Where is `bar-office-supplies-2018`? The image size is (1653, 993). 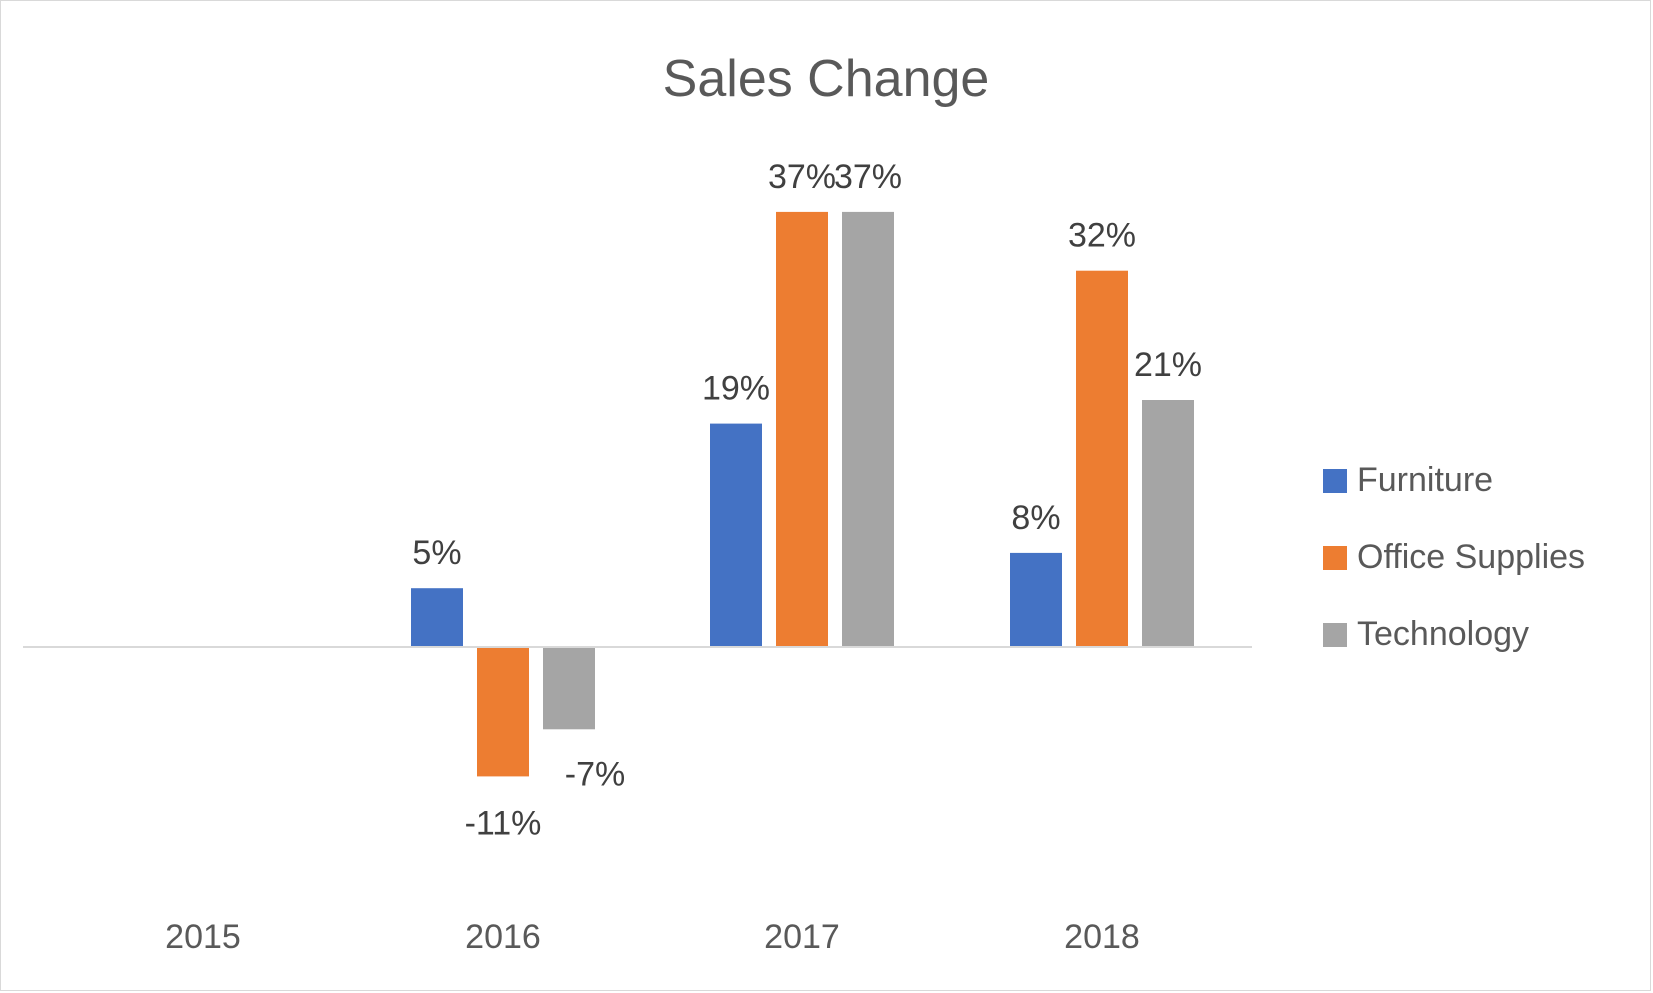 bar-office-supplies-2018 is located at coordinates (1102, 458).